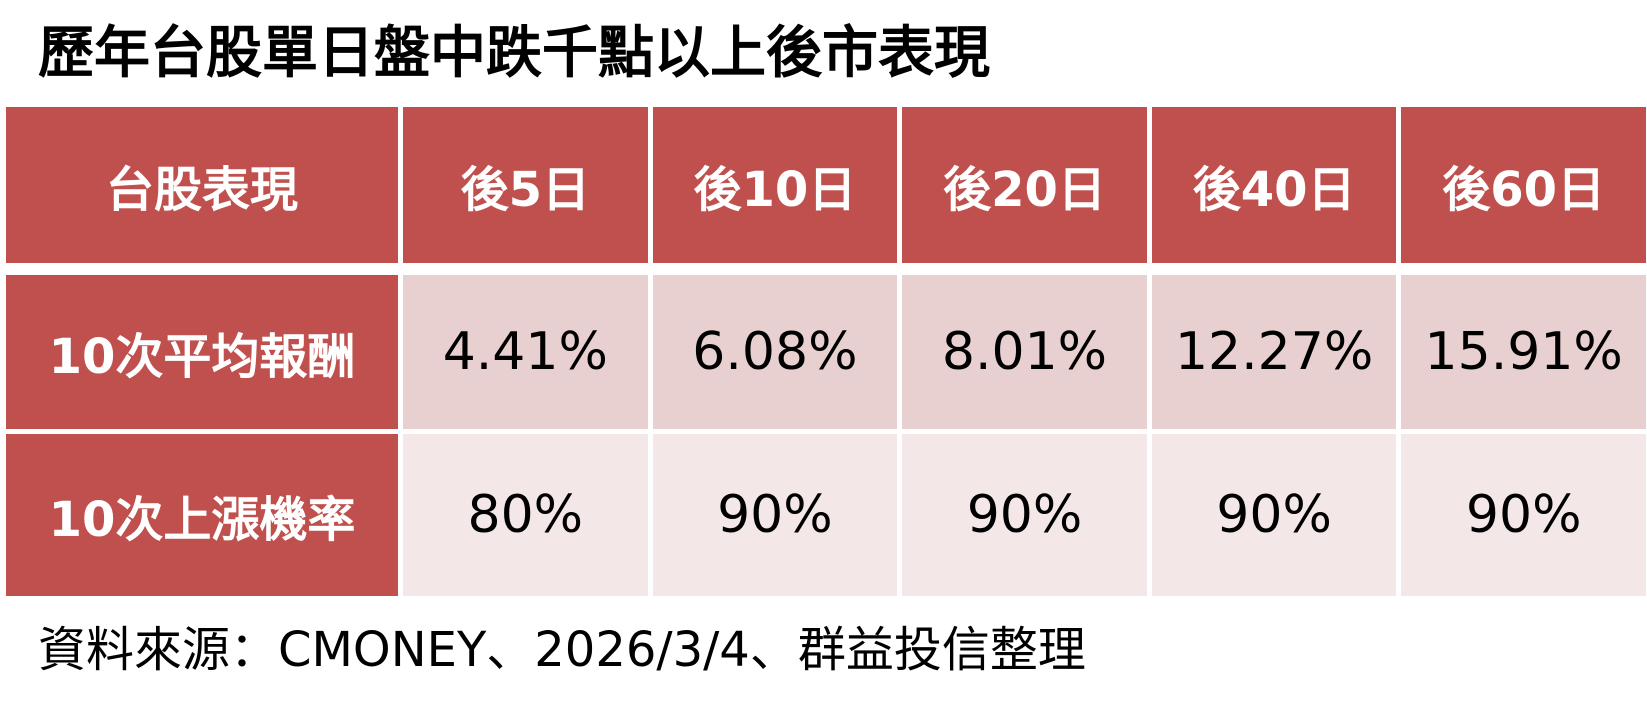  What do you see at coordinates (1024, 352) in the screenshot?
I see `table-cell: 8.01%` at bounding box center [1024, 352].